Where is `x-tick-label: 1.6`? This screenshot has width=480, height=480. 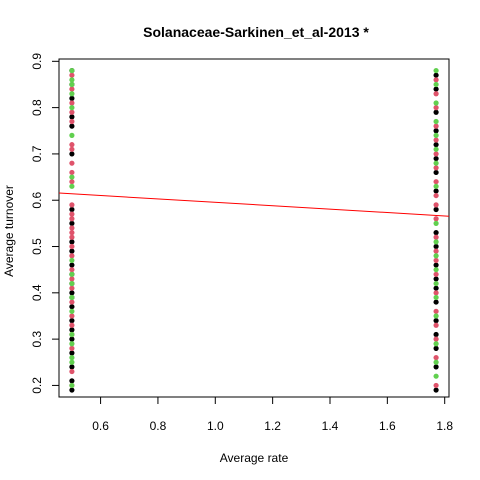
x-tick-label: 1.6 is located at coordinates (387, 426).